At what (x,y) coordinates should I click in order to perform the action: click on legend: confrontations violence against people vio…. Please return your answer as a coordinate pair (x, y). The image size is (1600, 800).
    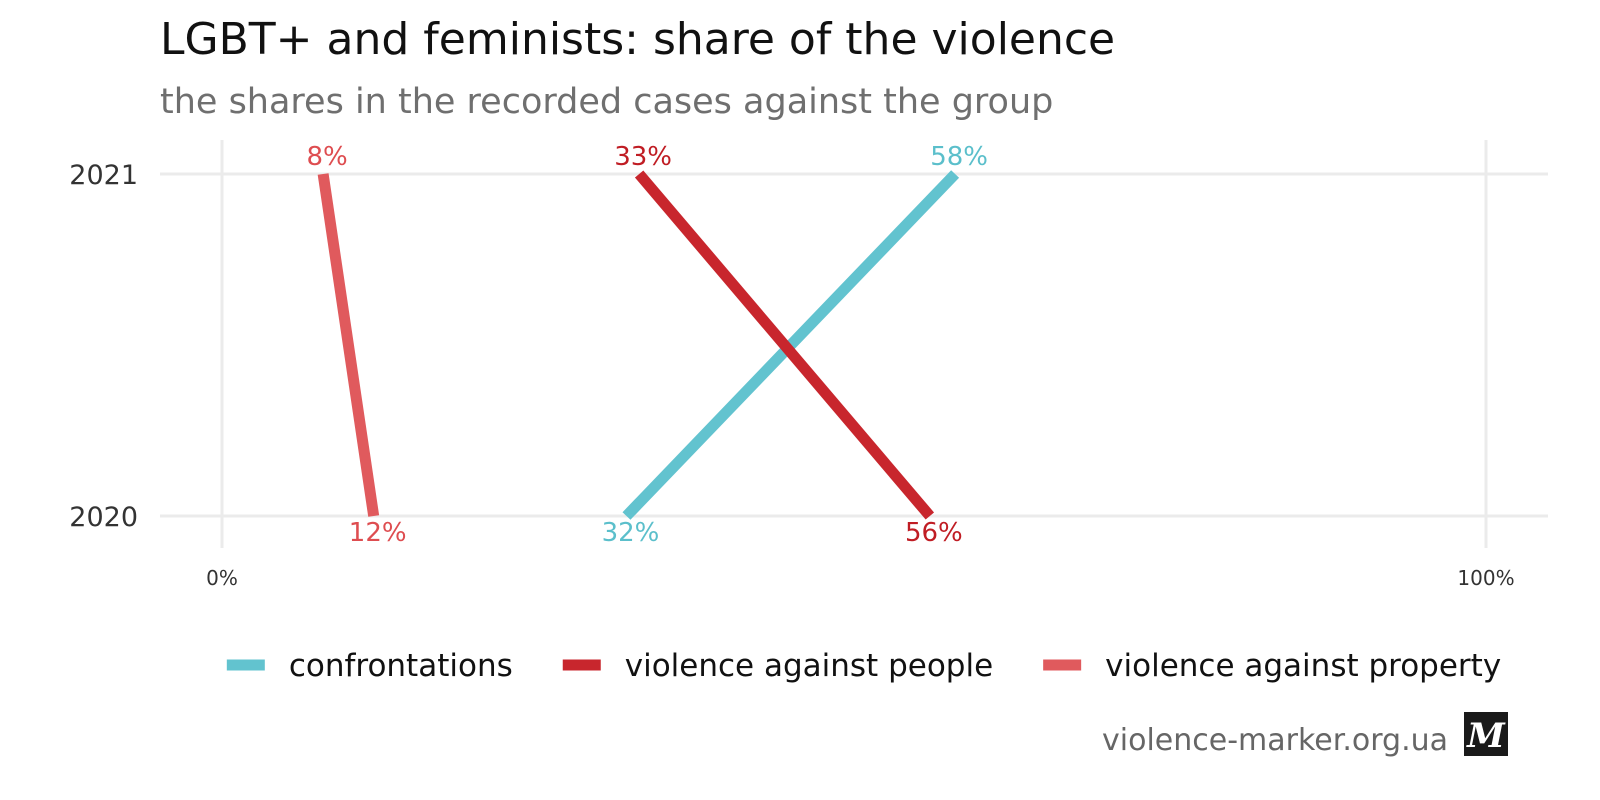
    Looking at the image, I should click on (863, 666).